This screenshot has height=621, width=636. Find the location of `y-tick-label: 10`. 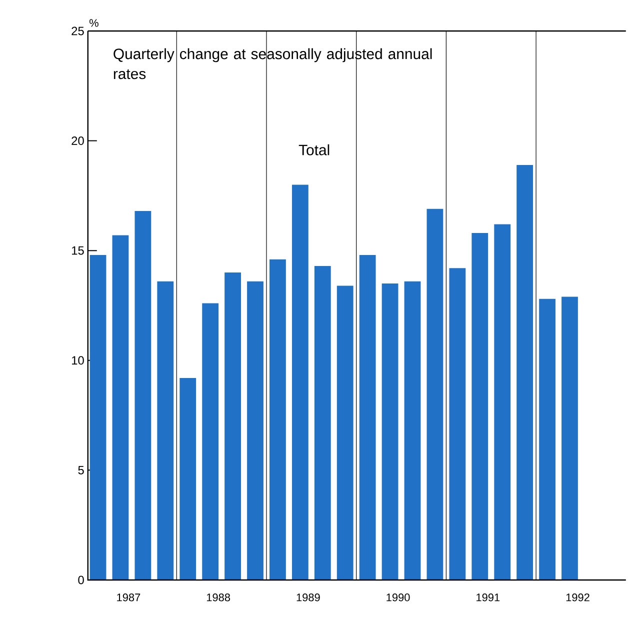

y-tick-label: 10 is located at coordinates (78, 360).